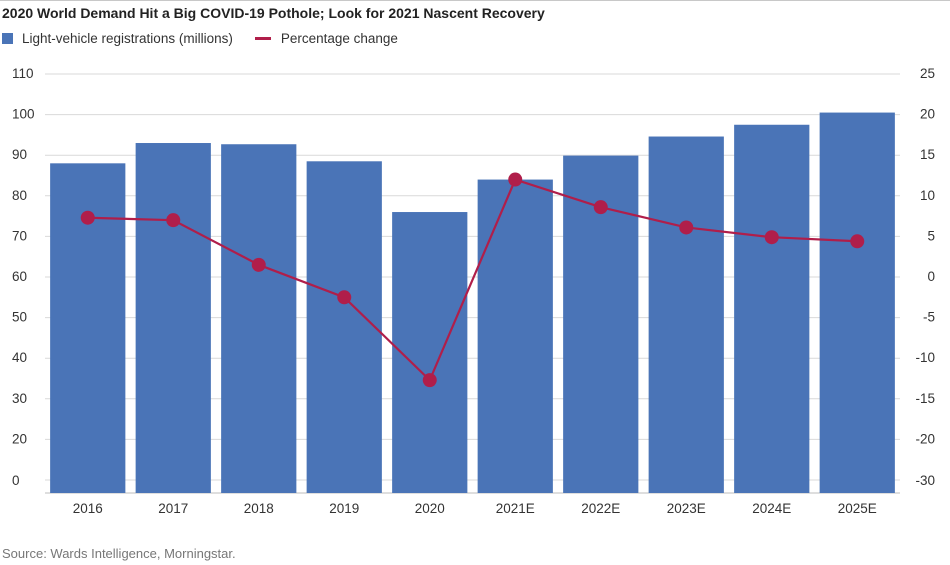 This screenshot has height=565, width=950. What do you see at coordinates (344, 508) in the screenshot?
I see `x-tick-label: 2019` at bounding box center [344, 508].